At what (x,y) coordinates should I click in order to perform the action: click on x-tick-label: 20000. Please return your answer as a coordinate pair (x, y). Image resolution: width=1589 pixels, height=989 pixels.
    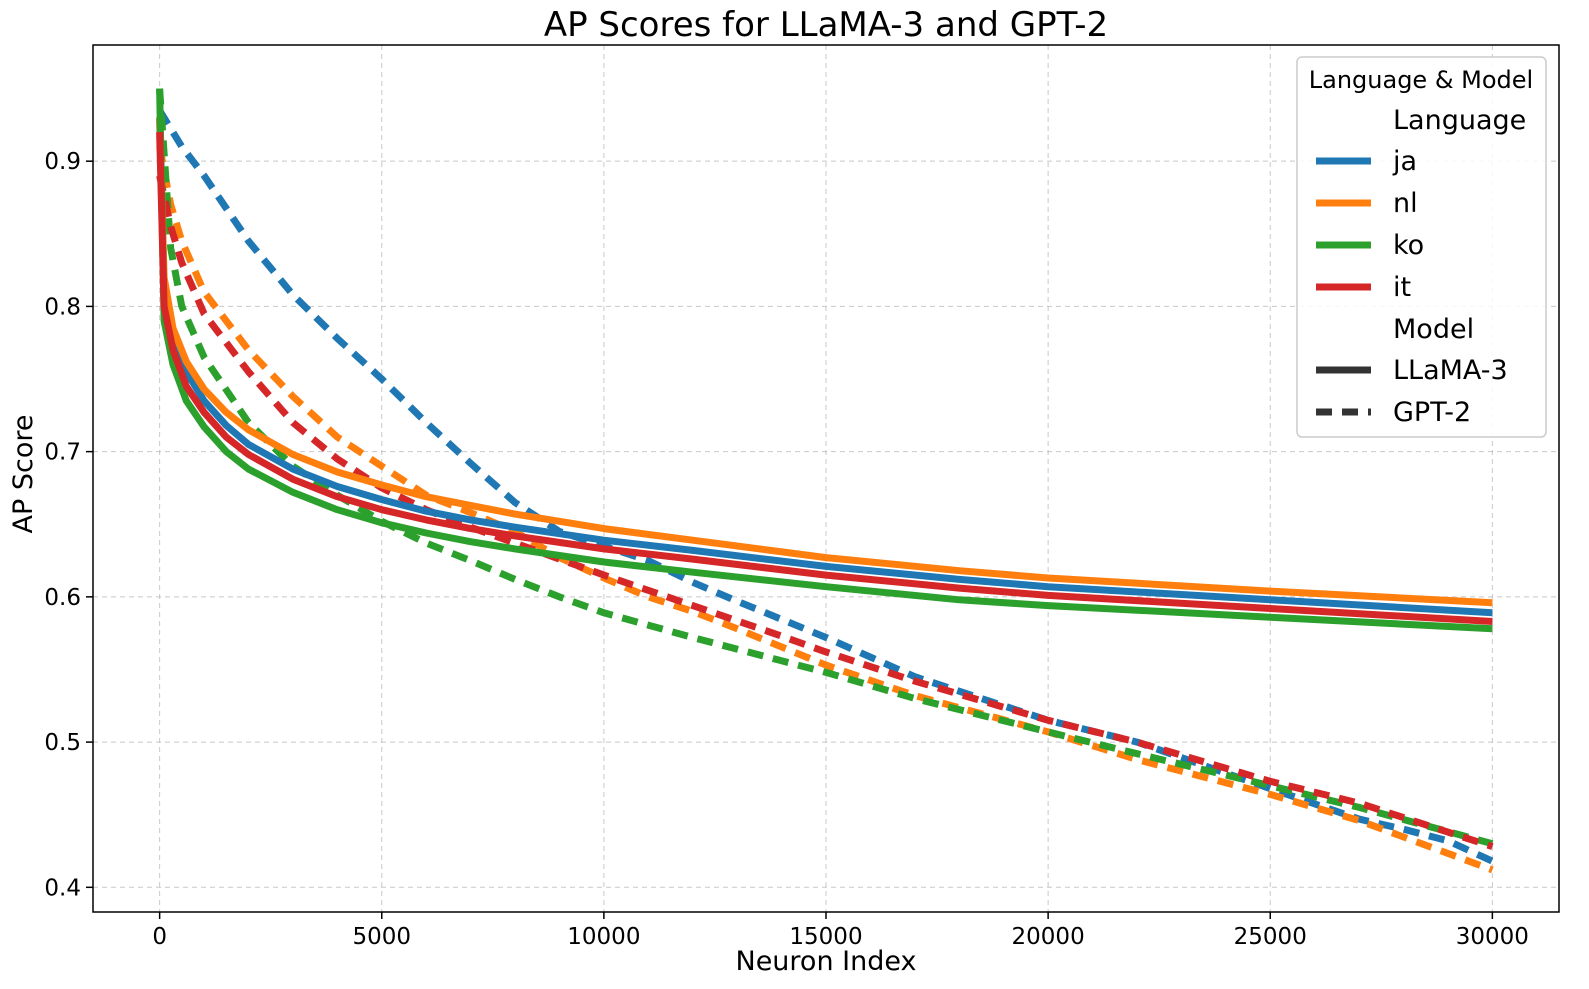
    Looking at the image, I should click on (1048, 937).